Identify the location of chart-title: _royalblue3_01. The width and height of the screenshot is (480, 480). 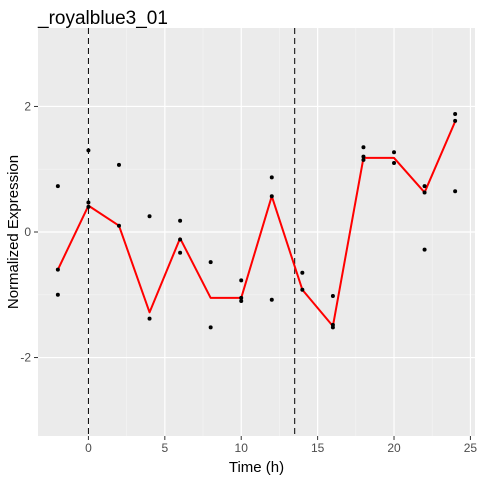
(102, 18).